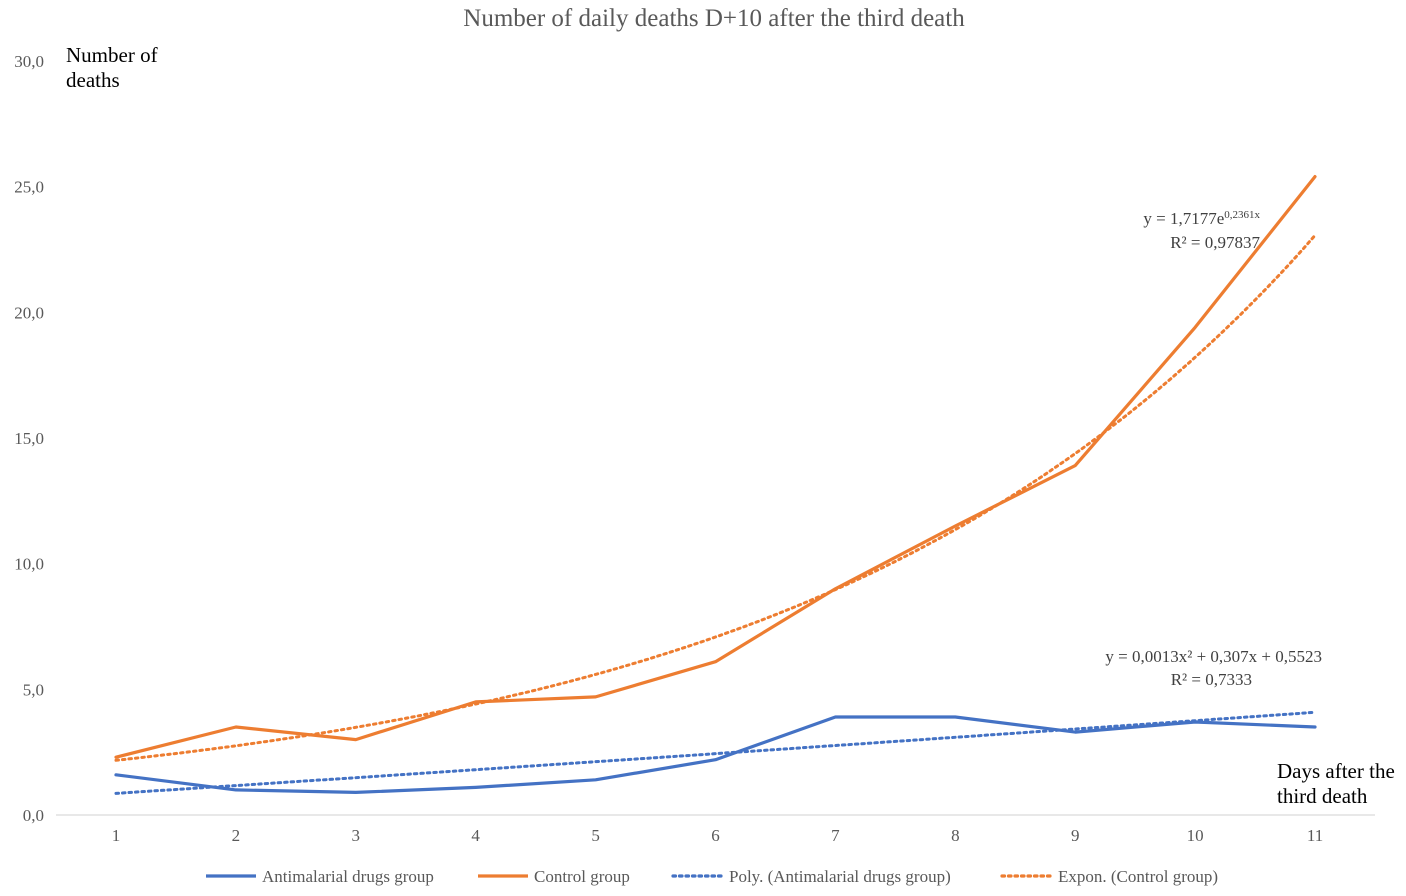 The width and height of the screenshot is (1406, 896). I want to click on trendline, so click(715, 752).